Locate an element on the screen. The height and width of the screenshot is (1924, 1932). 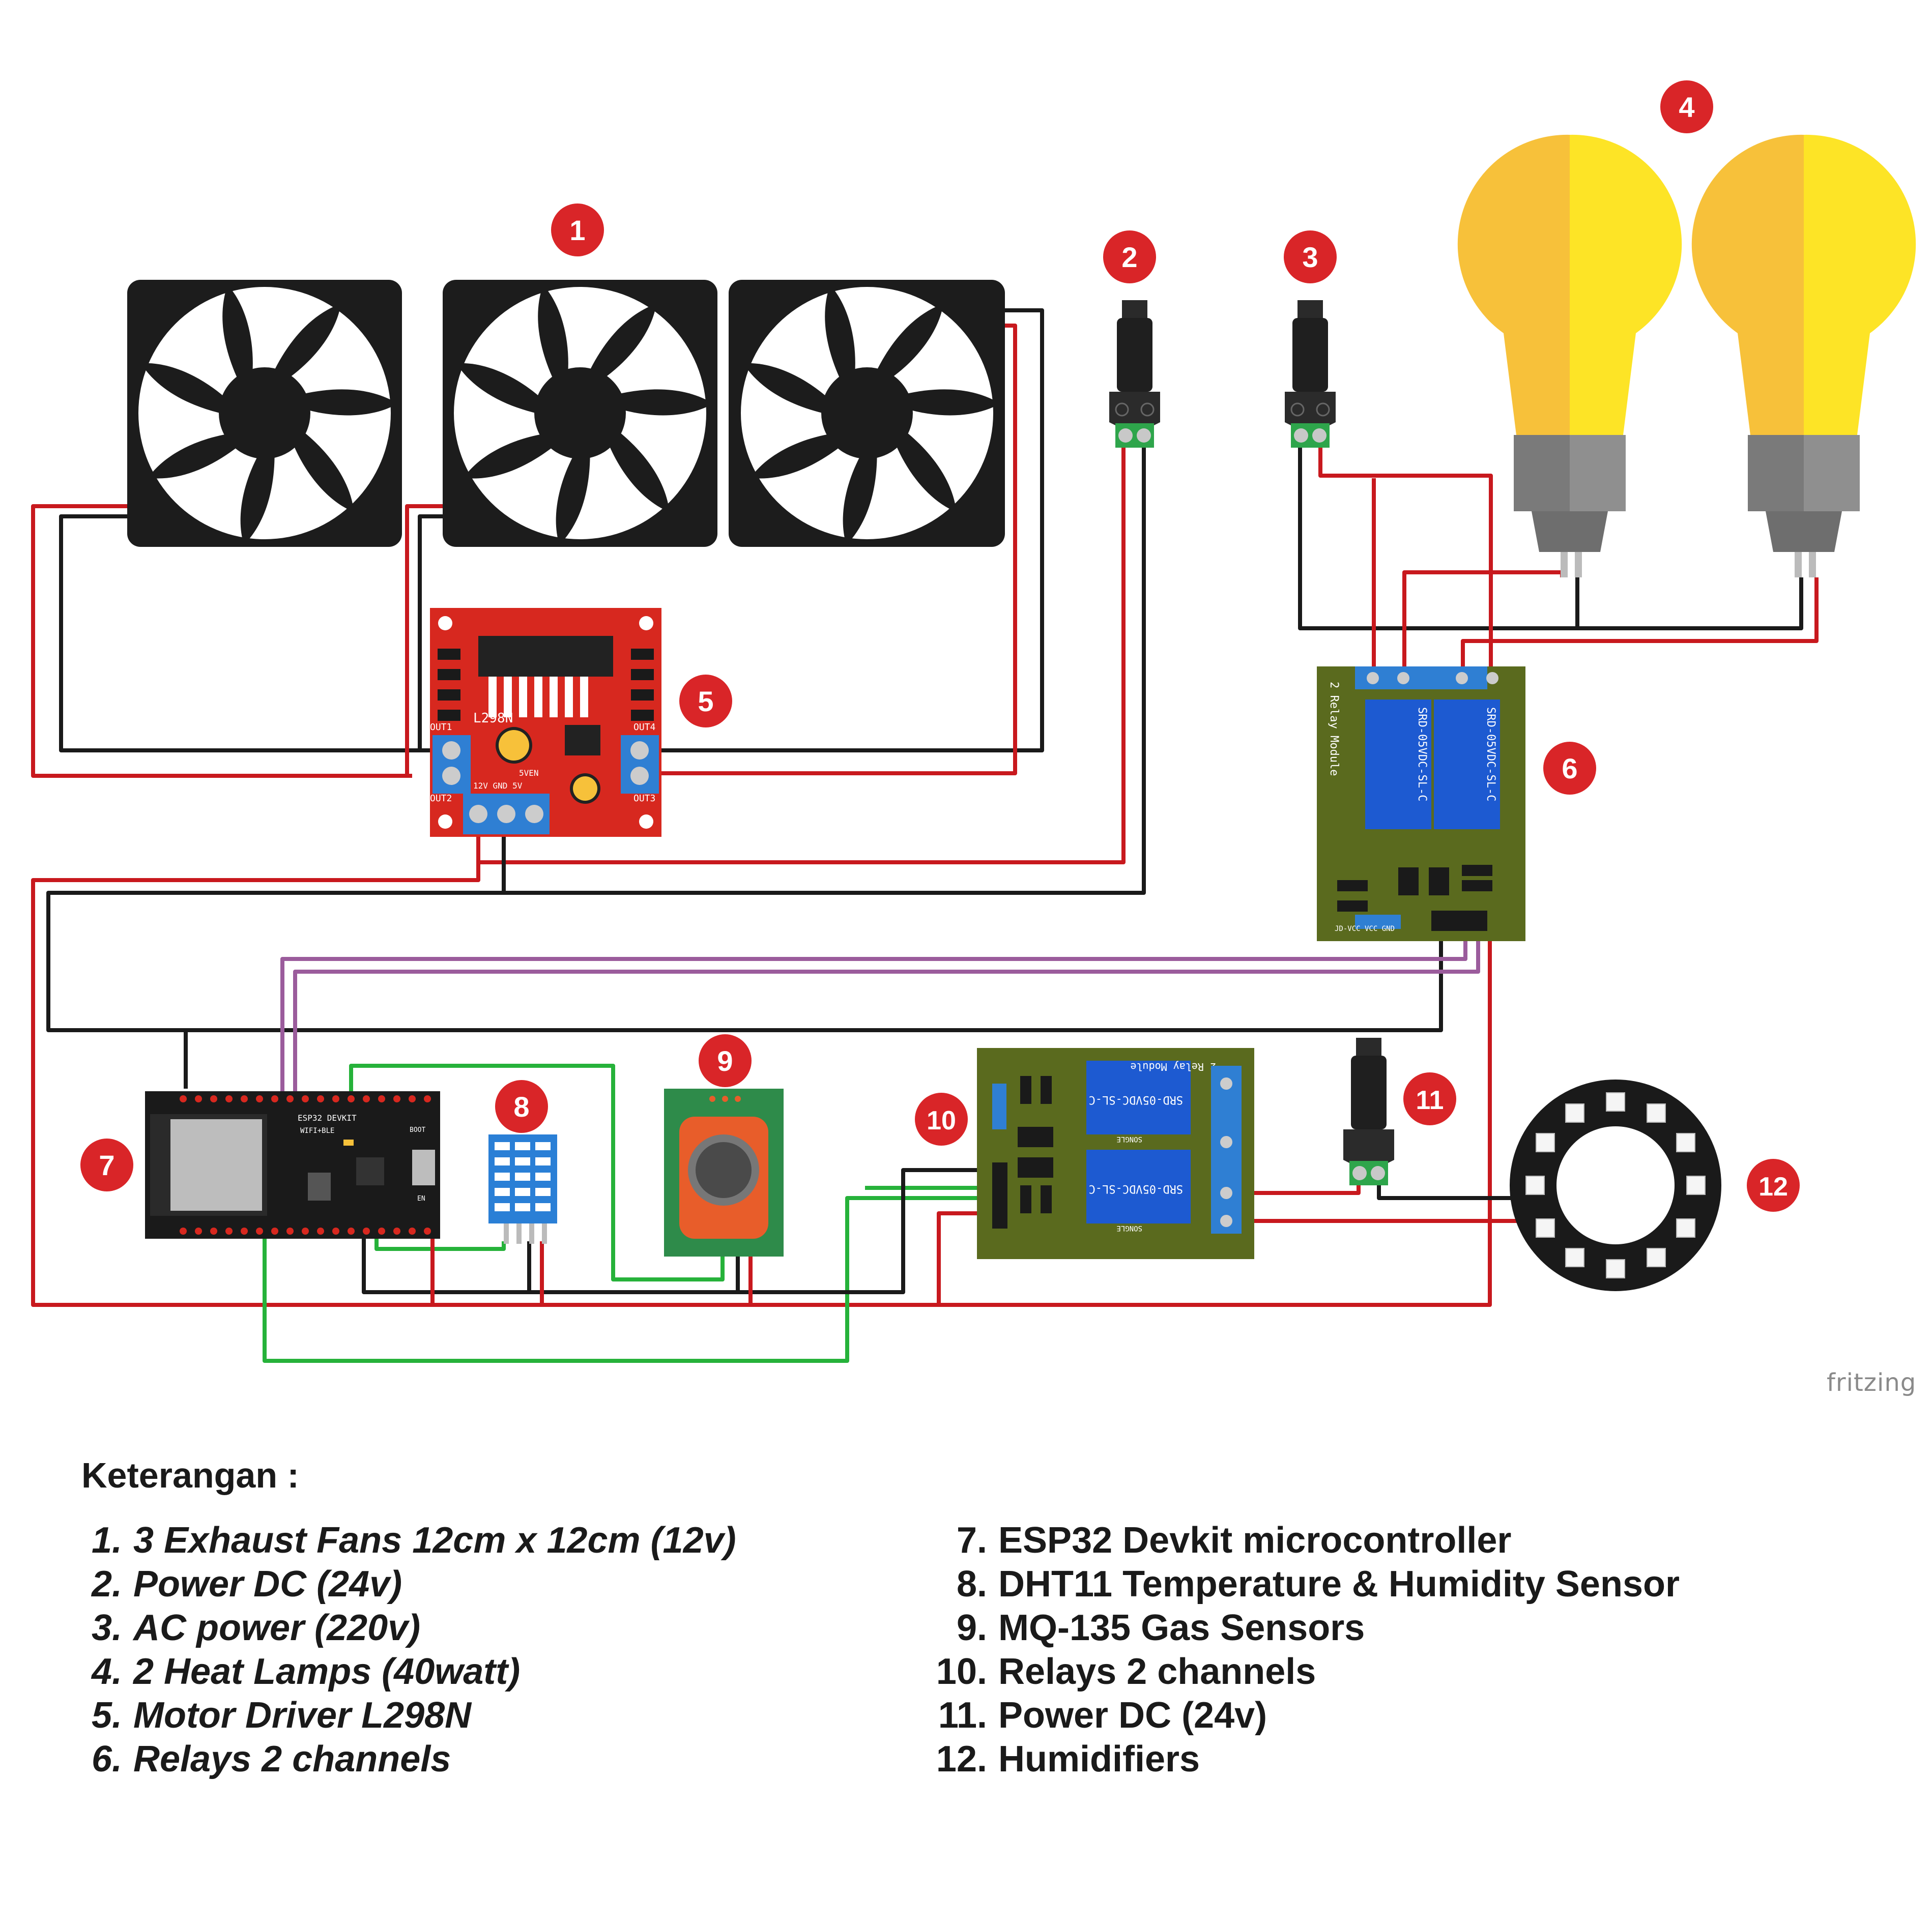
exhaust-fans is located at coordinates (566, 413).